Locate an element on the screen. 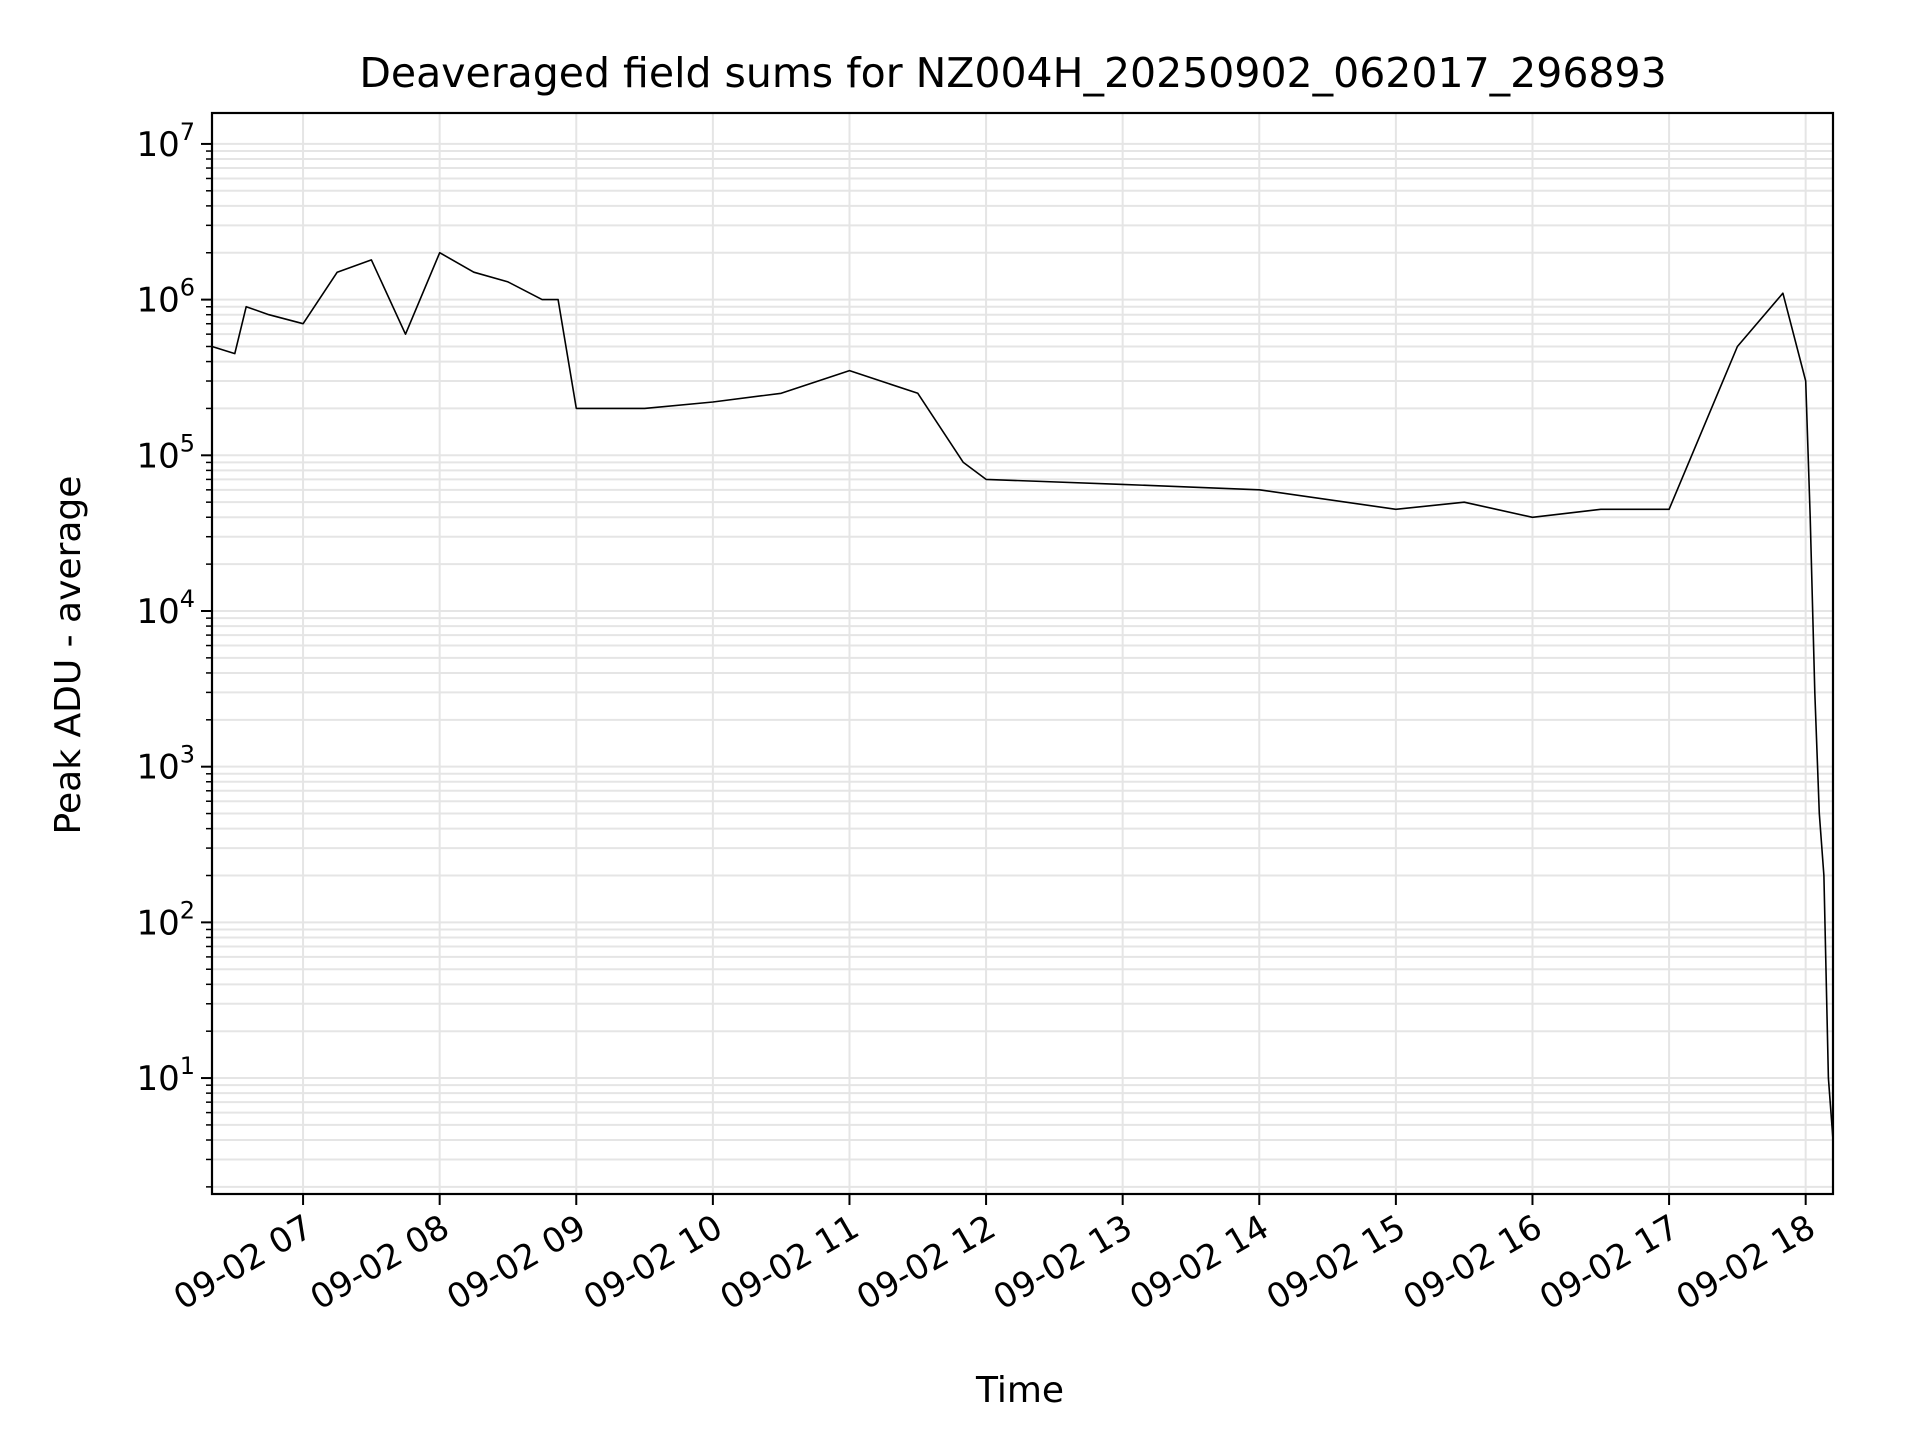 The width and height of the screenshot is (1920, 1440). y-tick-exponent: 1 is located at coordinates (187, 1066).